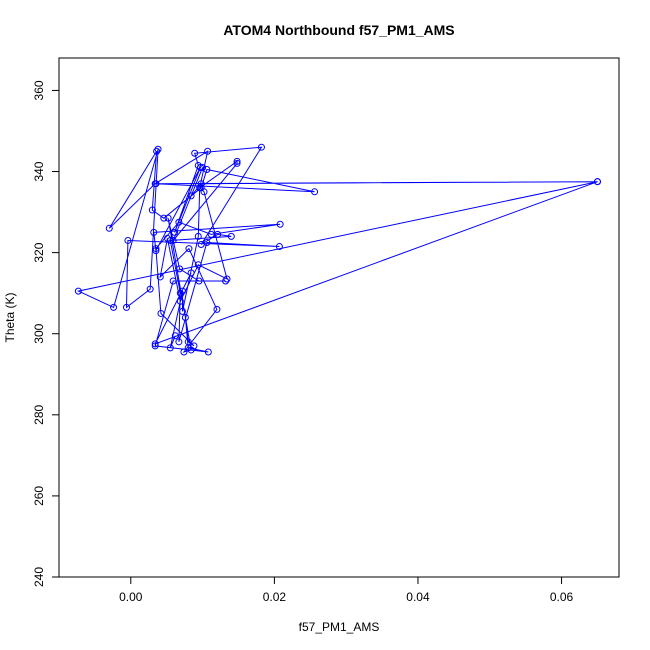 The height and width of the screenshot is (650, 650). I want to click on y-tick-label: 260, so click(39, 496).